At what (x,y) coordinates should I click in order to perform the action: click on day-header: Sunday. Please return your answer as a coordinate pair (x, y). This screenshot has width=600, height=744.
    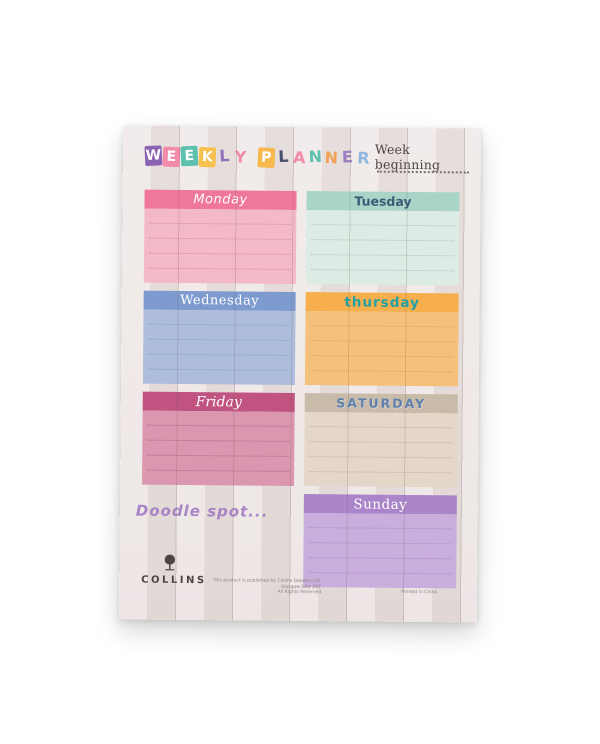
    Looking at the image, I should click on (380, 504).